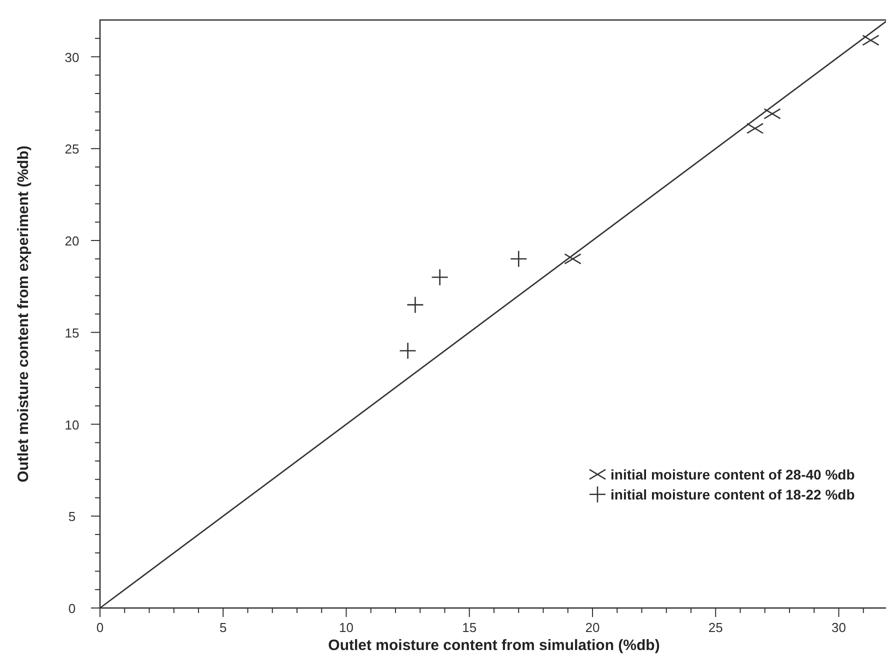 This screenshot has height=668, width=894. I want to click on y-tick-label: 10, so click(72, 424).